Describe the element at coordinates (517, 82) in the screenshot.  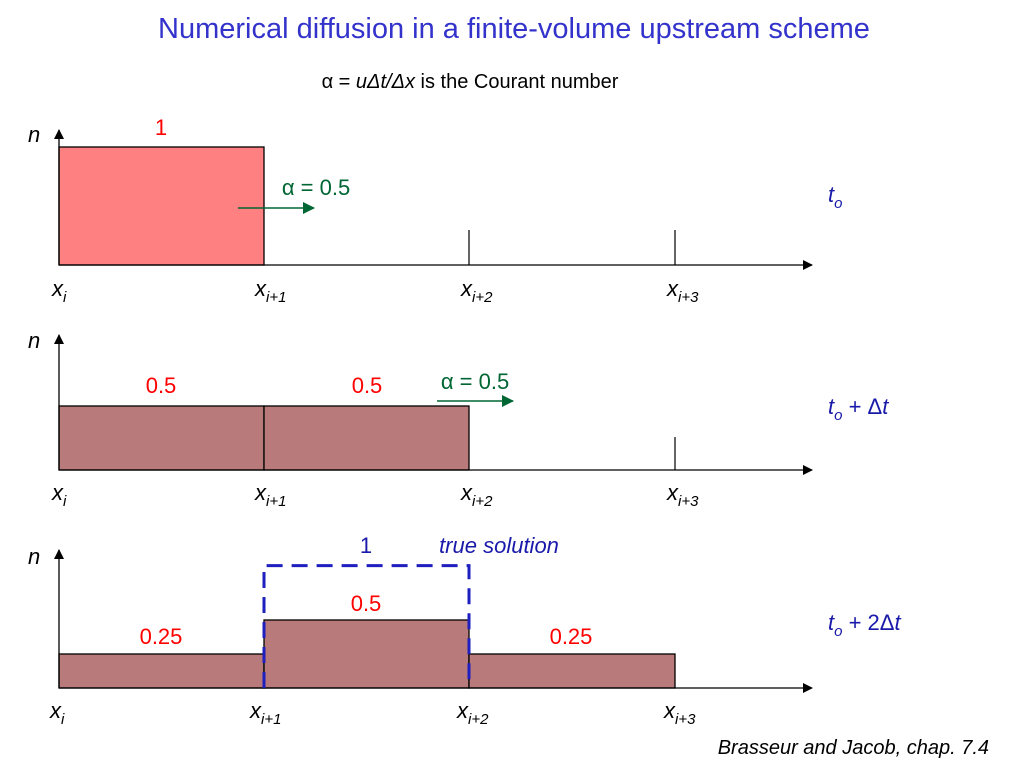
I see `courant-description: is the Courant number` at that location.